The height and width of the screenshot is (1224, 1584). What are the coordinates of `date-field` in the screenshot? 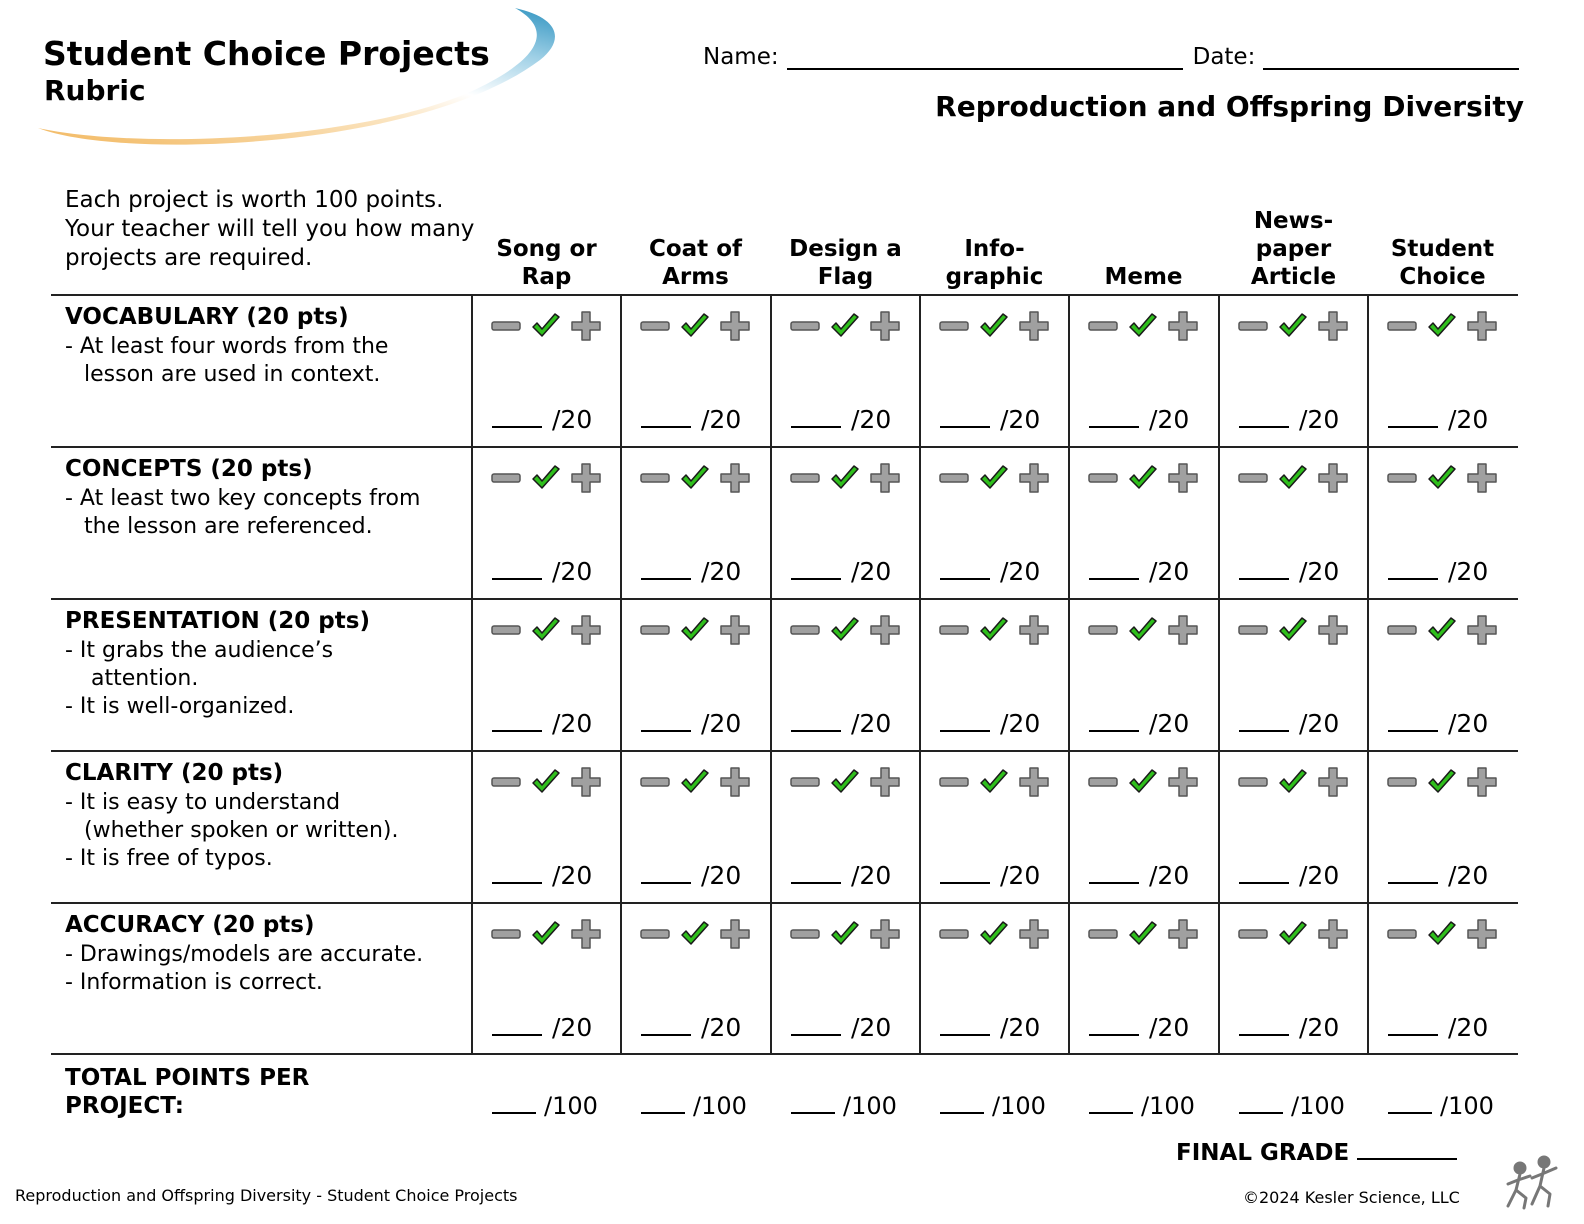 It's located at (1391, 56).